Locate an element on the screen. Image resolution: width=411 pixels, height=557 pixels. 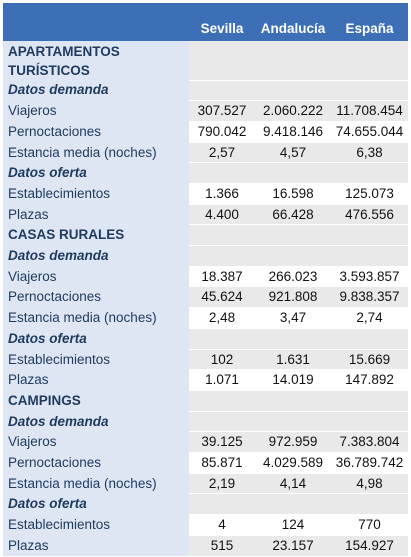
value-cell-andalucia: 14.019 is located at coordinates (293, 380).